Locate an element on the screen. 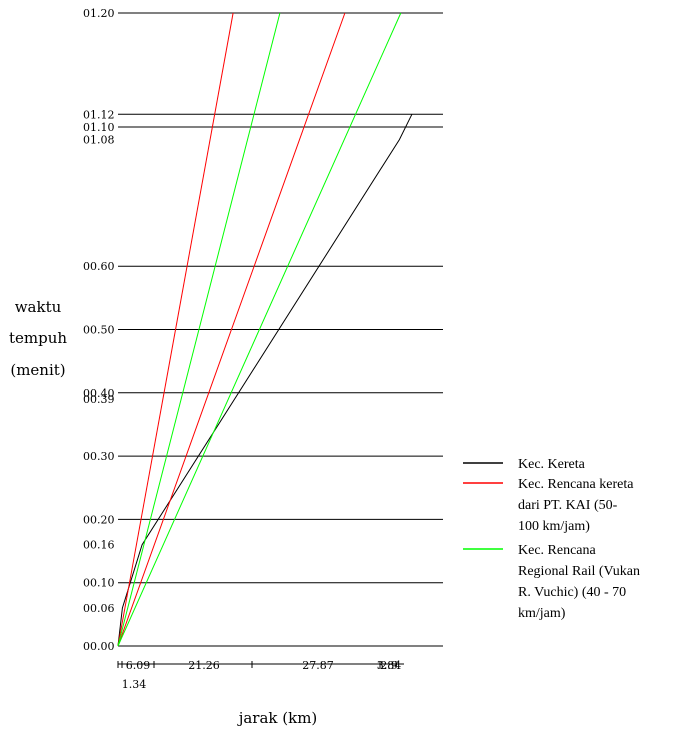 Image resolution: width=699 pixels, height=732 pixels. y-axis-title: waktu tempuh (menit) is located at coordinates (38, 338).